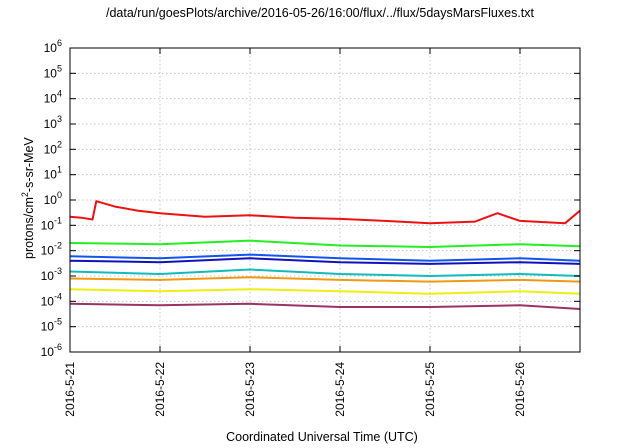 The image size is (640, 448). Describe the element at coordinates (59, 68) in the screenshot. I see `y-tick-exponent: 5` at that location.